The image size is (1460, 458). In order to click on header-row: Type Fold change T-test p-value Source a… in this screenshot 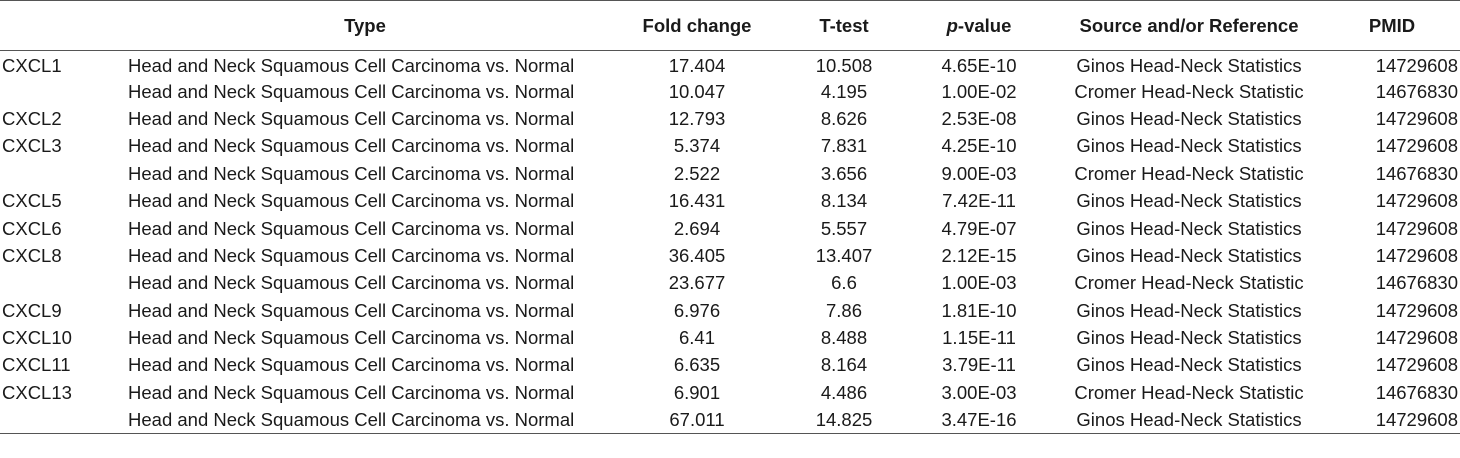, I will do `click(730, 25)`.